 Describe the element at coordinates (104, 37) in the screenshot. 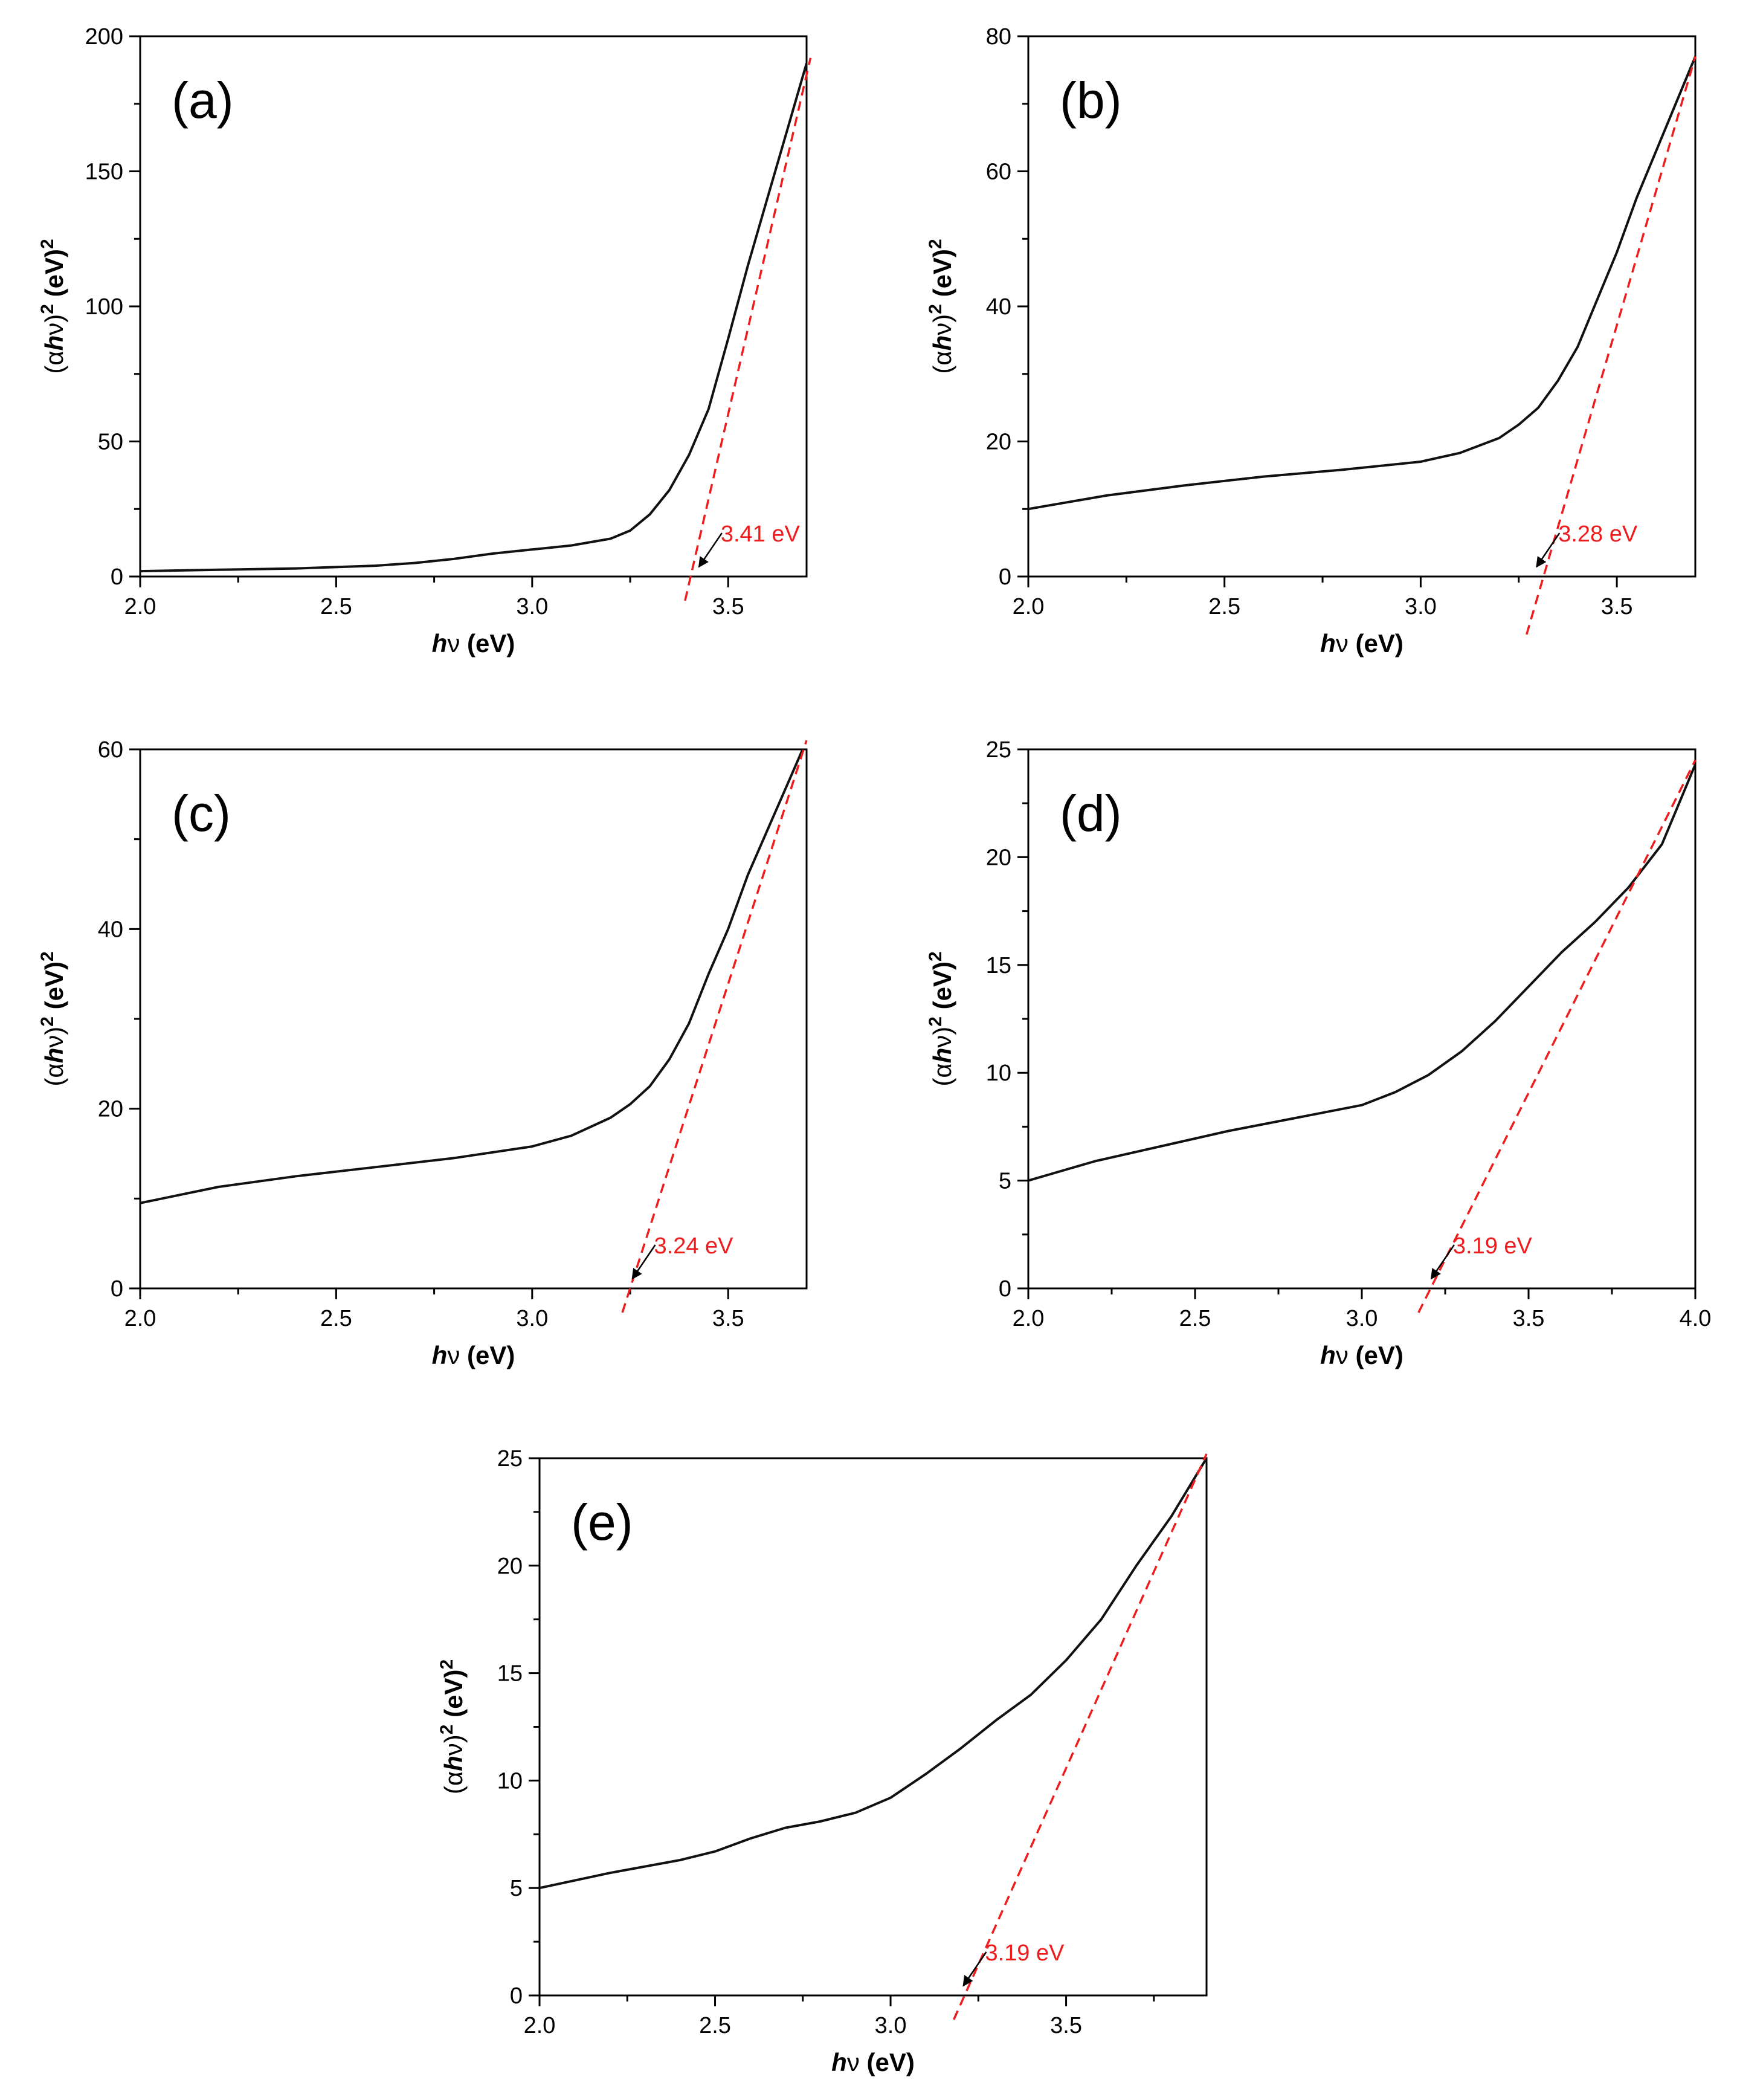

I see `y-tick-label: 200` at that location.